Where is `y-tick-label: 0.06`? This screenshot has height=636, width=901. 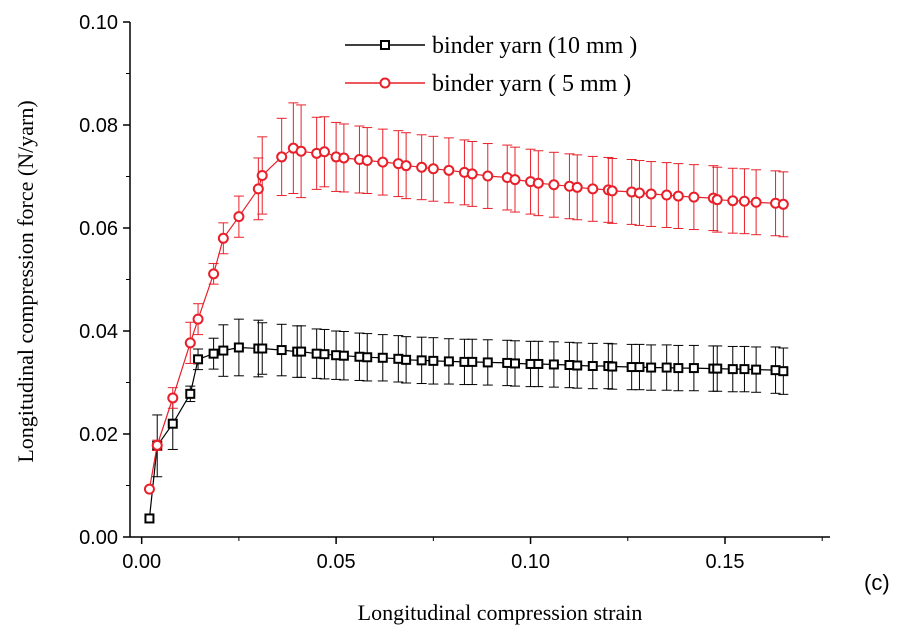
y-tick-label: 0.06 is located at coordinates (98, 229).